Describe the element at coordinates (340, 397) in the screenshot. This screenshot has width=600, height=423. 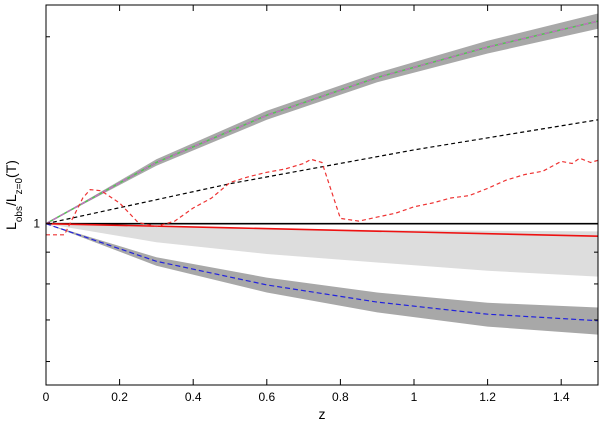
I see `x-tick-label: 0.8` at that location.